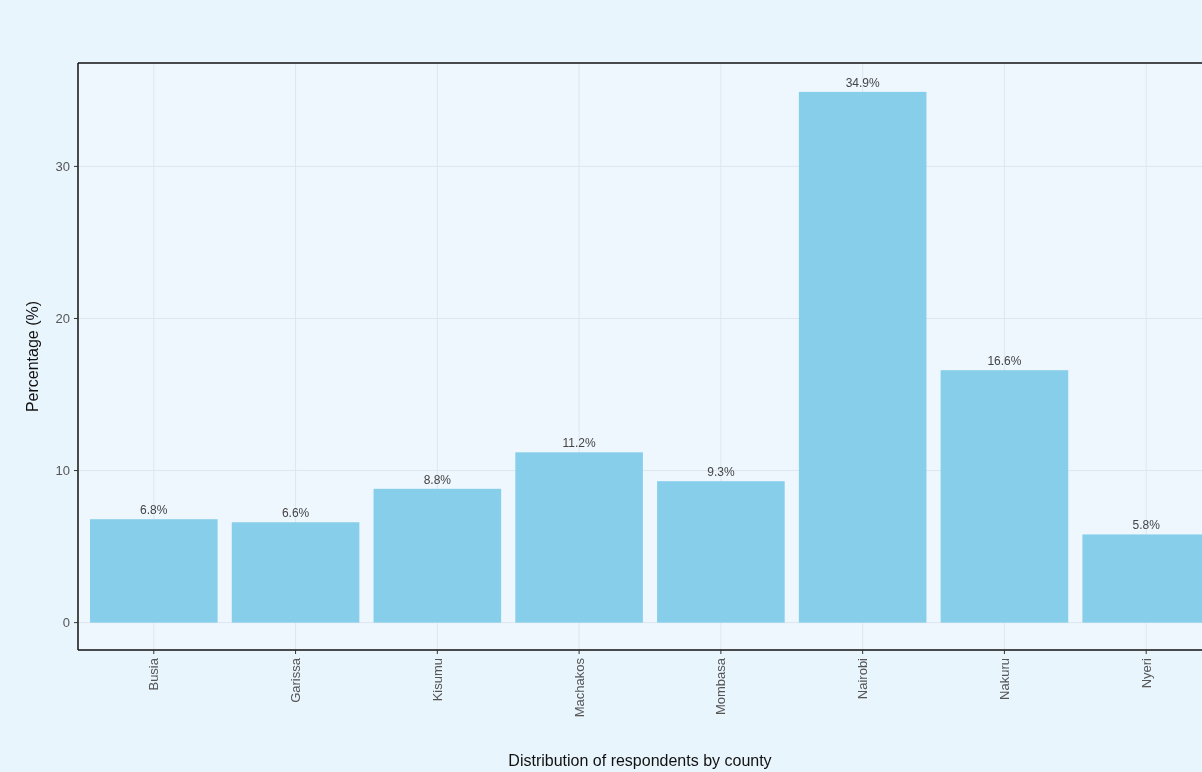  I want to click on x-tick-label: Garissa, so click(296, 680).